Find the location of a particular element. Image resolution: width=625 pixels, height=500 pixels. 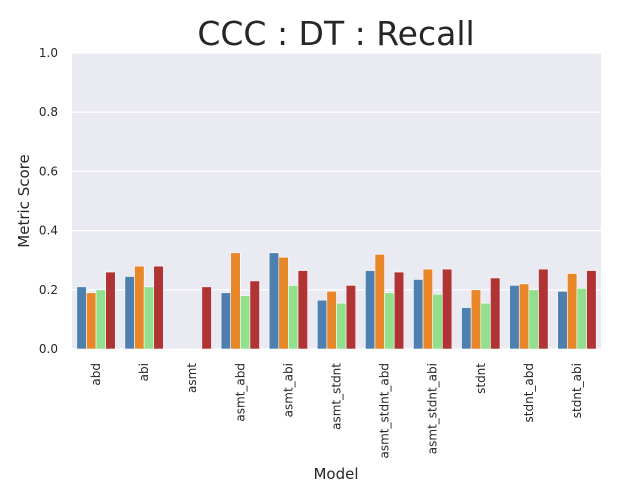

y-tick-label: 0.4 is located at coordinates (48, 231).